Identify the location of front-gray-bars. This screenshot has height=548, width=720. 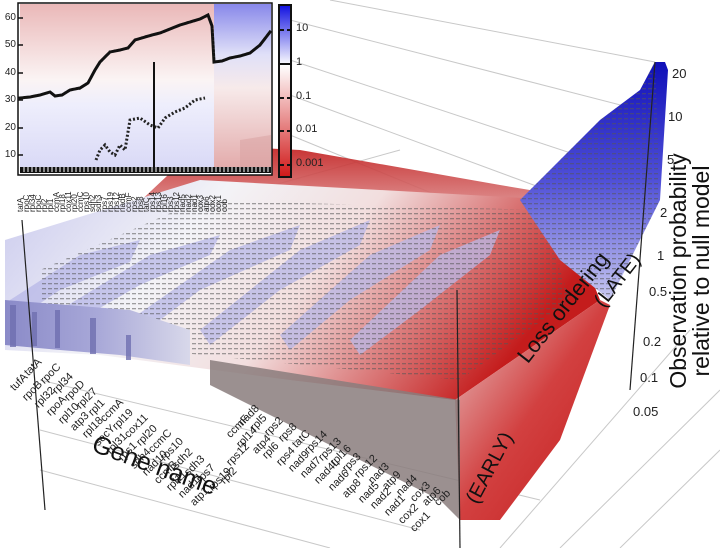
(335, 440).